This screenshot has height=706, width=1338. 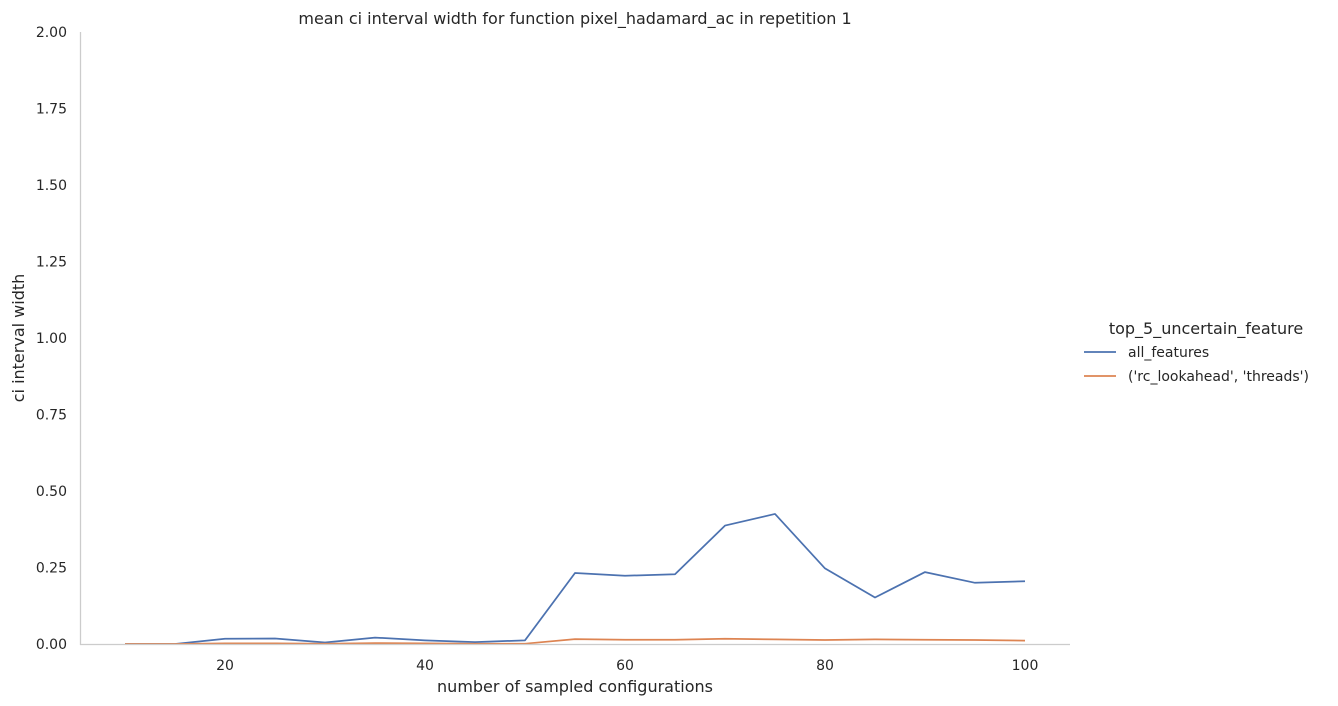 What do you see at coordinates (51, 645) in the screenshot?
I see `y-tick-label: 0.00` at bounding box center [51, 645].